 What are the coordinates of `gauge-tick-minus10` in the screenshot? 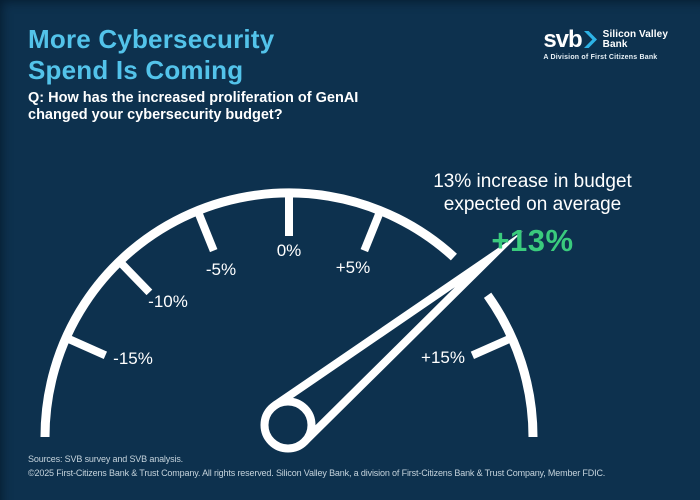 It's located at (134, 277).